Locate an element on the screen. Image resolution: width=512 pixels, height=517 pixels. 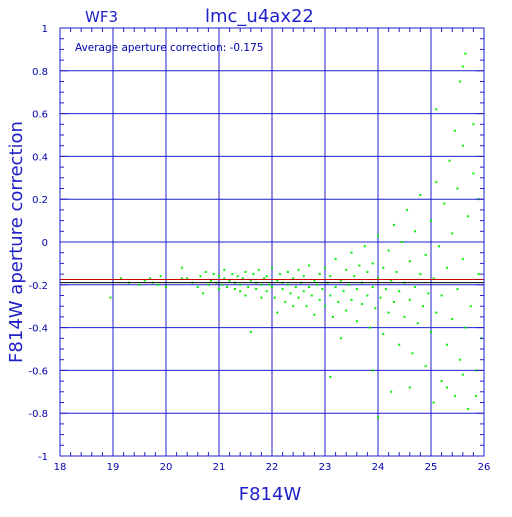
y-axis-label: F814W aperture correction is located at coordinates (16, 242).